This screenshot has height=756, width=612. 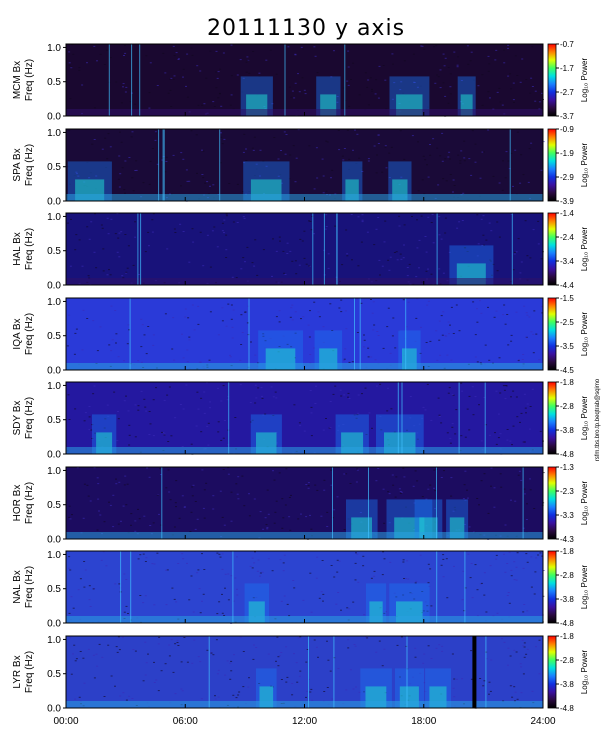 What do you see at coordinates (567, 454) in the screenshot?
I see `colorbar-tick-label: -4.8` at bounding box center [567, 454].